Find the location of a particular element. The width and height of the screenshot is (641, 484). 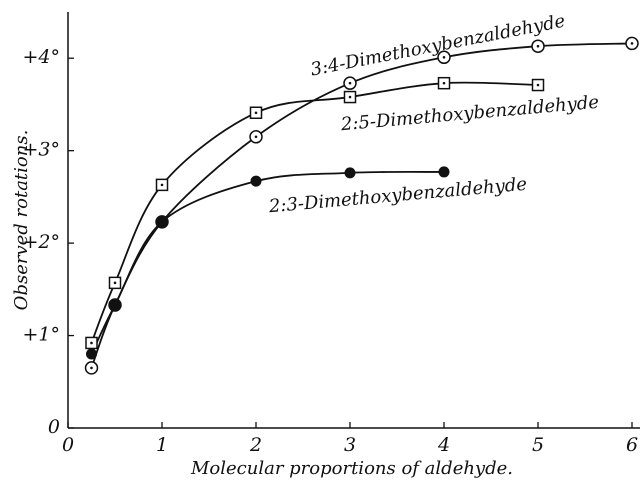

x-tick-label: 3 is located at coordinates (350, 445).